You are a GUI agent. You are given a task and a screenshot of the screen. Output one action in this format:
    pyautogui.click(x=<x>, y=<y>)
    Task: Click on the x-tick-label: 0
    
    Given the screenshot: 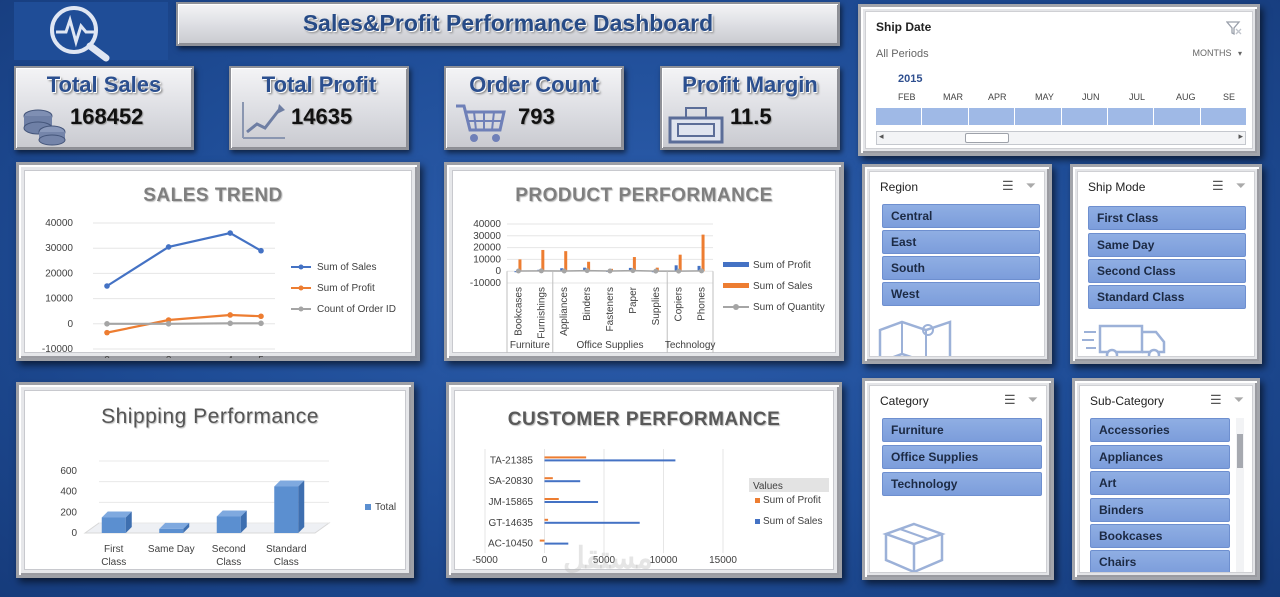 What is the action you would take?
    pyautogui.click(x=545, y=560)
    